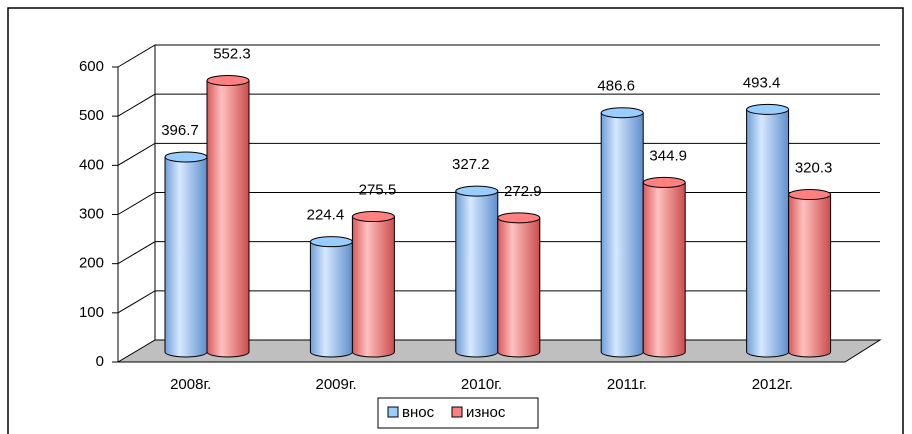 The height and width of the screenshot is (434, 912). Describe the element at coordinates (91, 263) in the screenshot. I see `y-tick-label: 200` at that location.